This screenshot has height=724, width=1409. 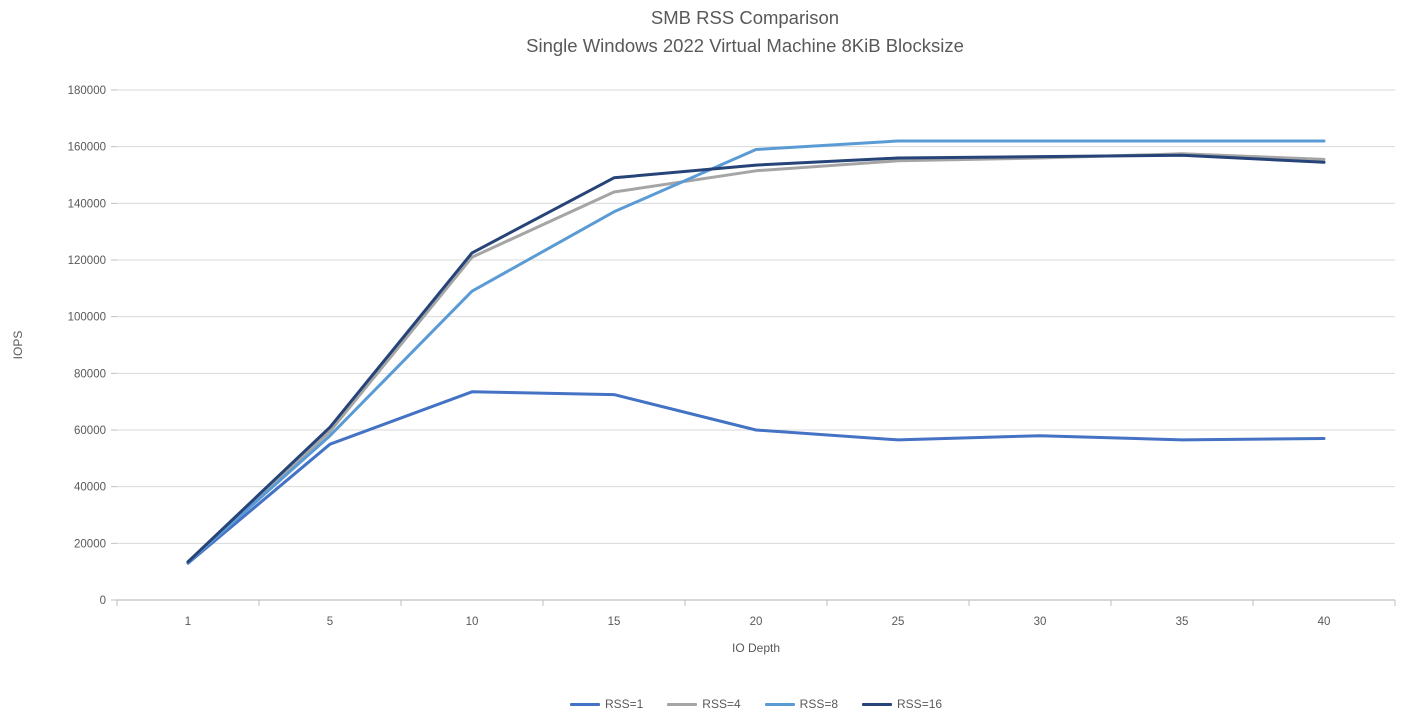 I want to click on x-tick-label: 30, so click(x=1040, y=622).